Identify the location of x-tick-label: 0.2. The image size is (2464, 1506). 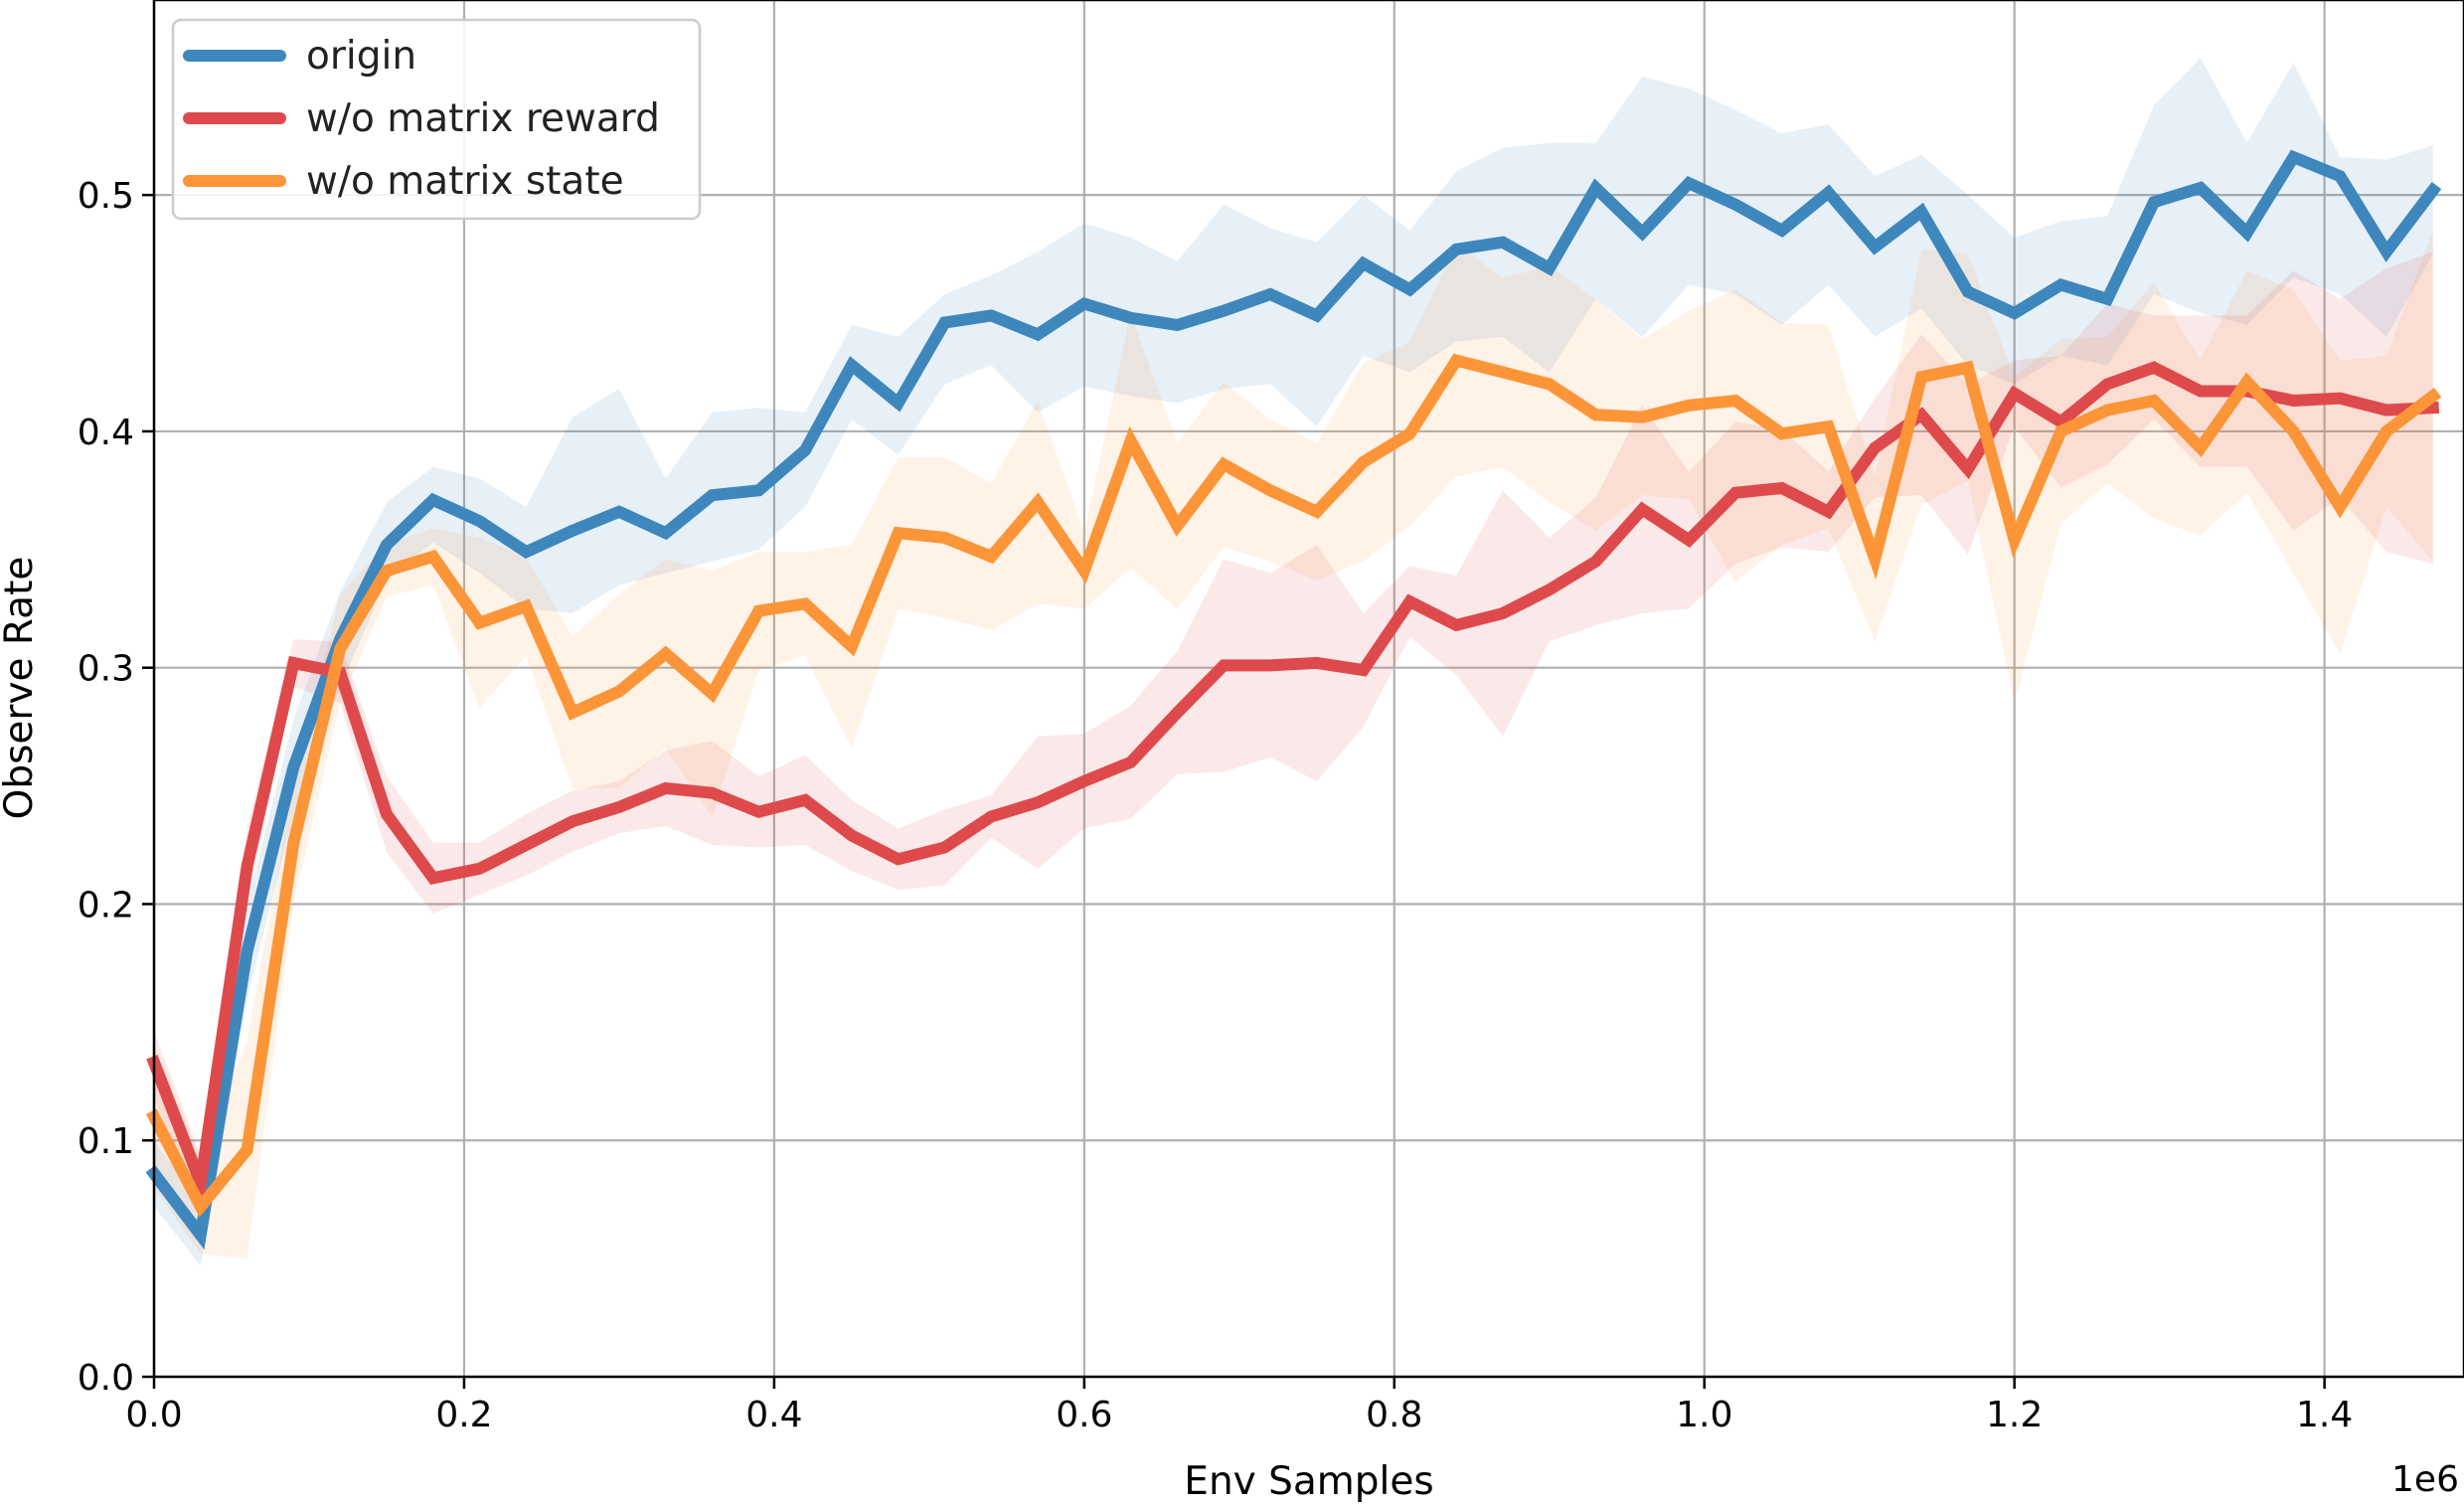
(464, 1415).